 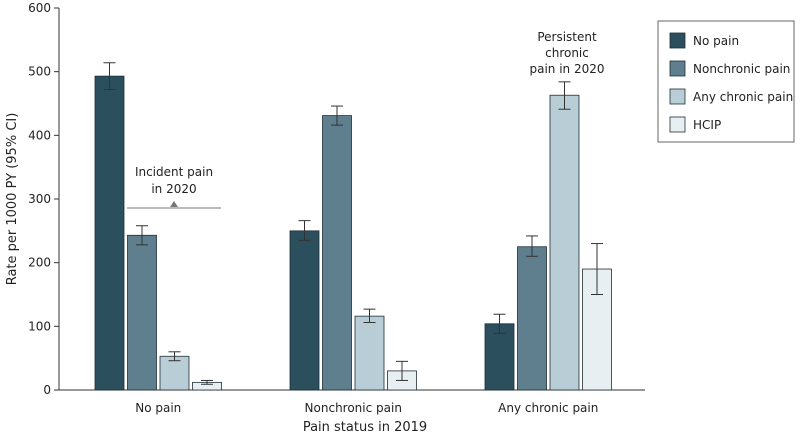 I want to click on legend-item: Any chronic pain, so click(x=731, y=96).